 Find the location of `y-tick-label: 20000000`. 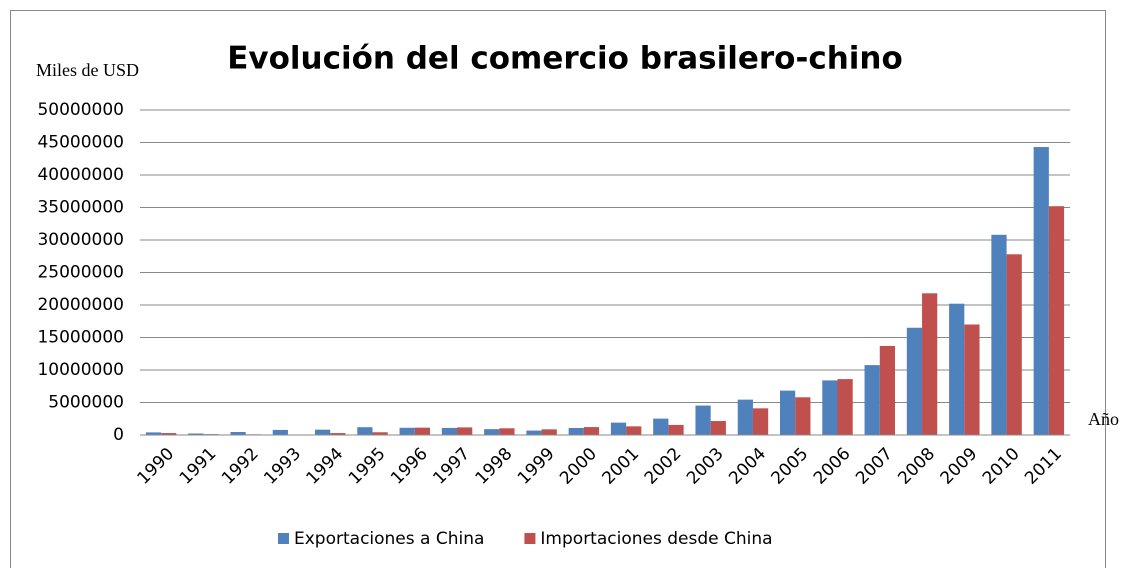

y-tick-label: 20000000 is located at coordinates (80, 305).